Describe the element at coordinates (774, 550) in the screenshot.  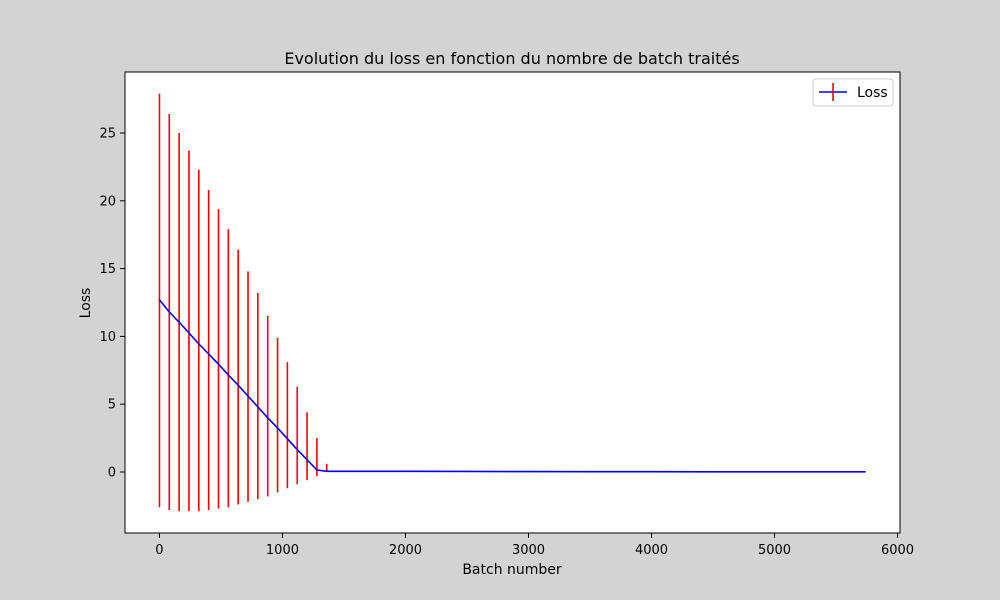
I see `x-tick-label: 5000` at that location.